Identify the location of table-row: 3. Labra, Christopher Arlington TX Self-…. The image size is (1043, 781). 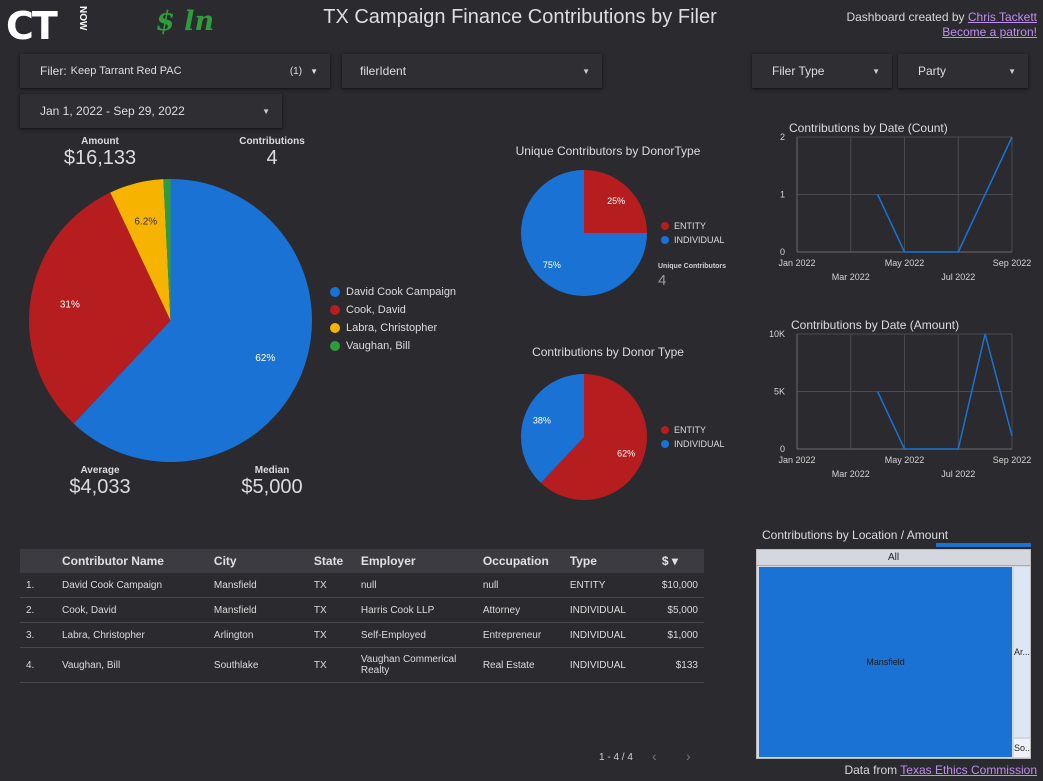
(362, 635).